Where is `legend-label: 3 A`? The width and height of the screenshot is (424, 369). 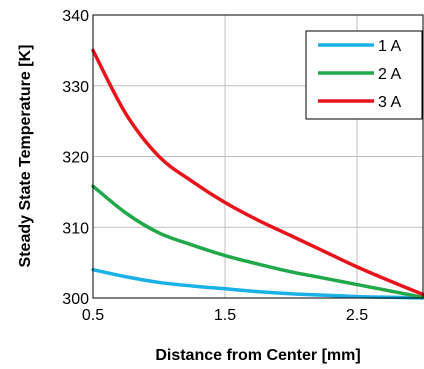 legend-label: 3 A is located at coordinates (389, 102).